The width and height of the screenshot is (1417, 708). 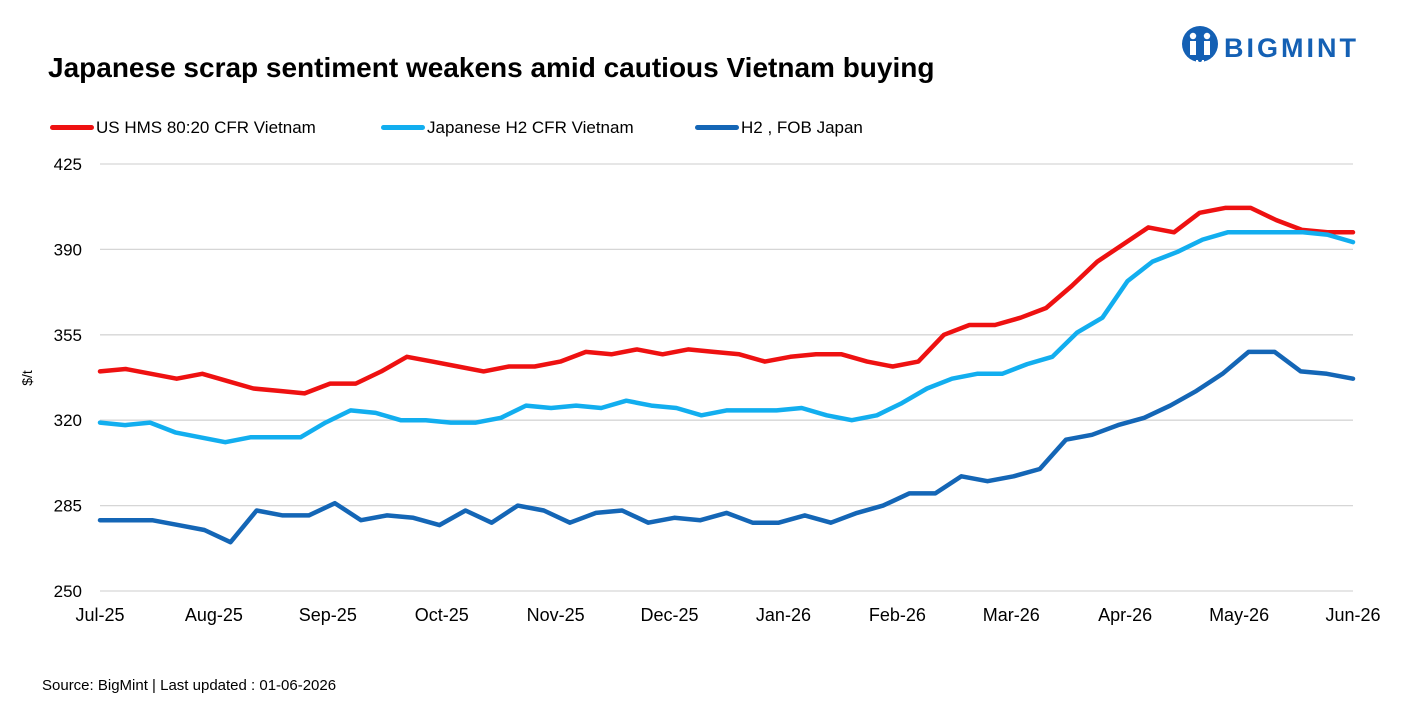 What do you see at coordinates (328, 615) in the screenshot?
I see `x-tick-label: Sep-25` at bounding box center [328, 615].